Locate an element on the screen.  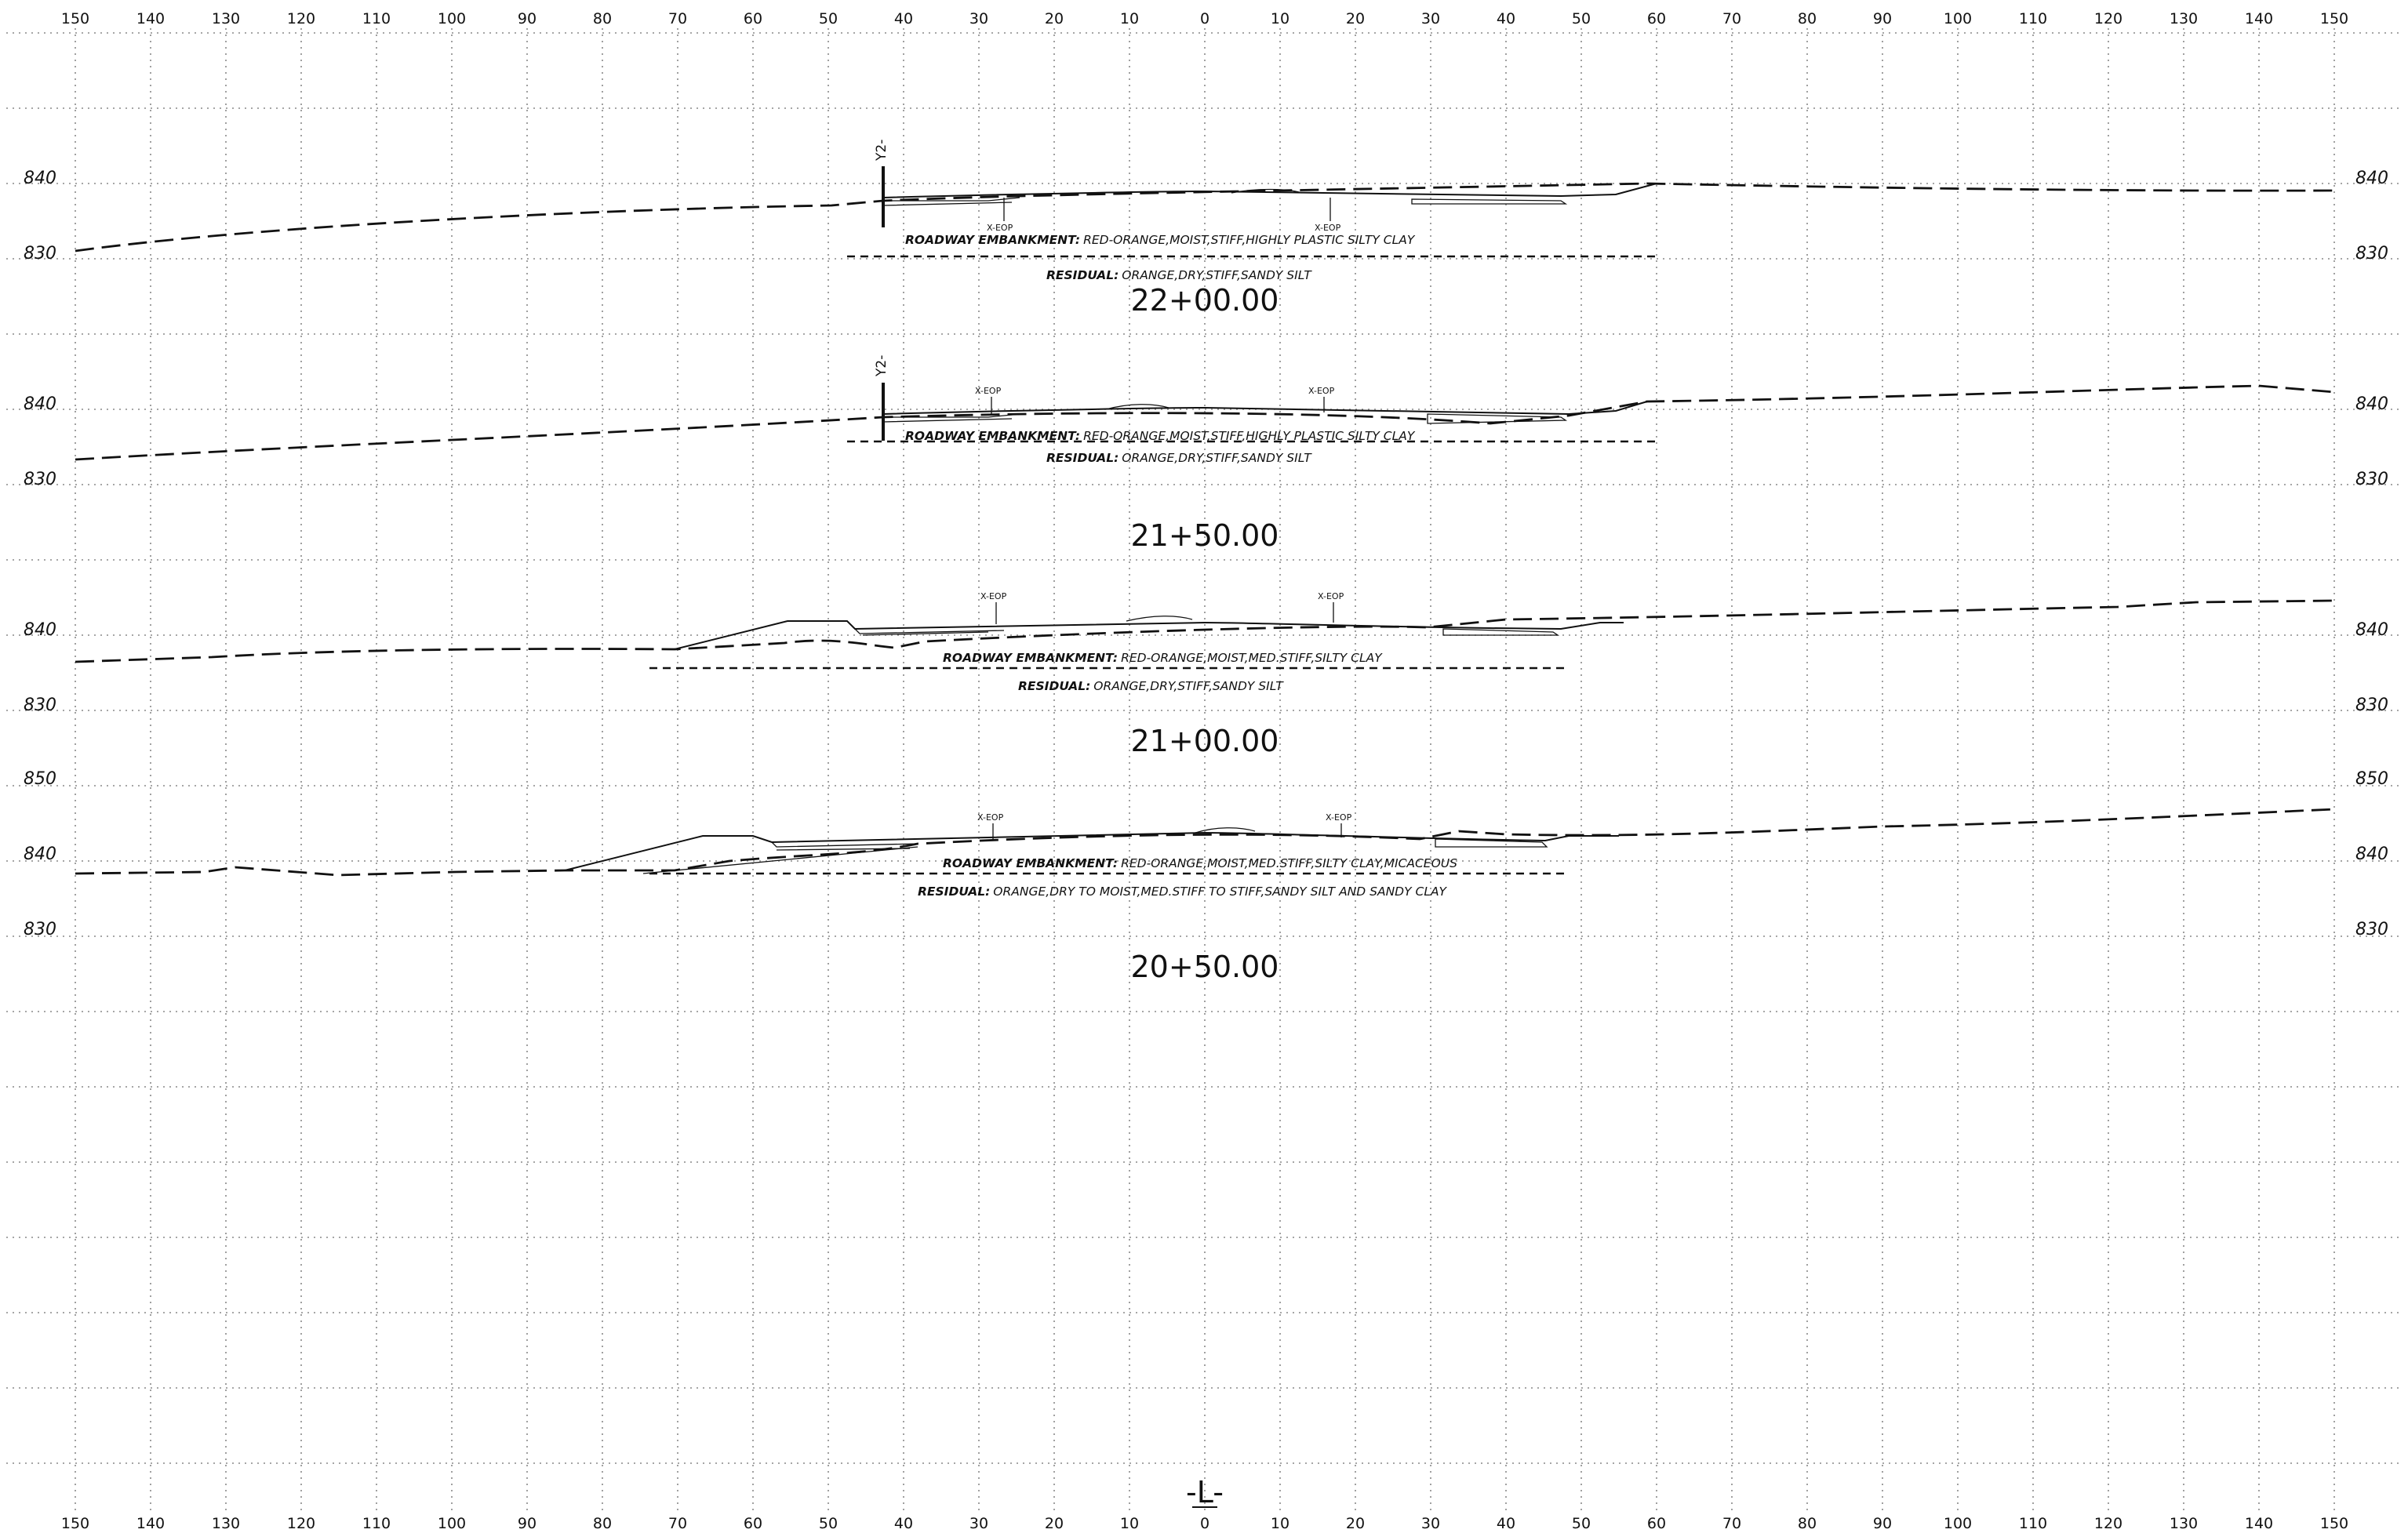
offset-tick: 60 is located at coordinates (753, 19).